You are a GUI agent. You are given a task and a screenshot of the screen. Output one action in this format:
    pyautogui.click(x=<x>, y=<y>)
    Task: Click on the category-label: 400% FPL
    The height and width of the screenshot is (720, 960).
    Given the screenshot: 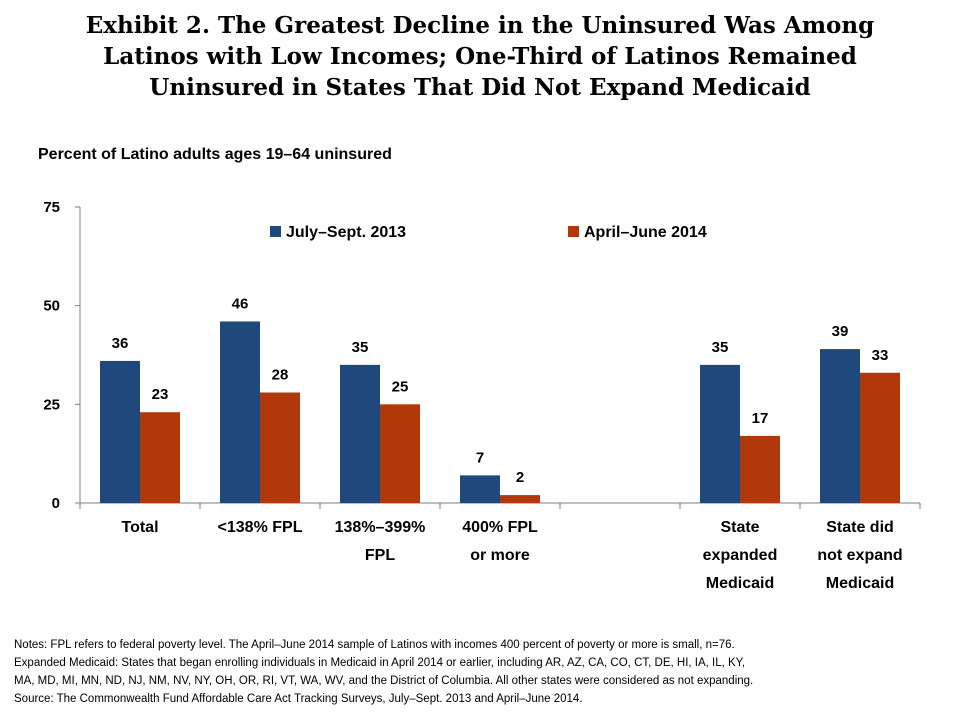 What is the action you would take?
    pyautogui.click(x=500, y=527)
    